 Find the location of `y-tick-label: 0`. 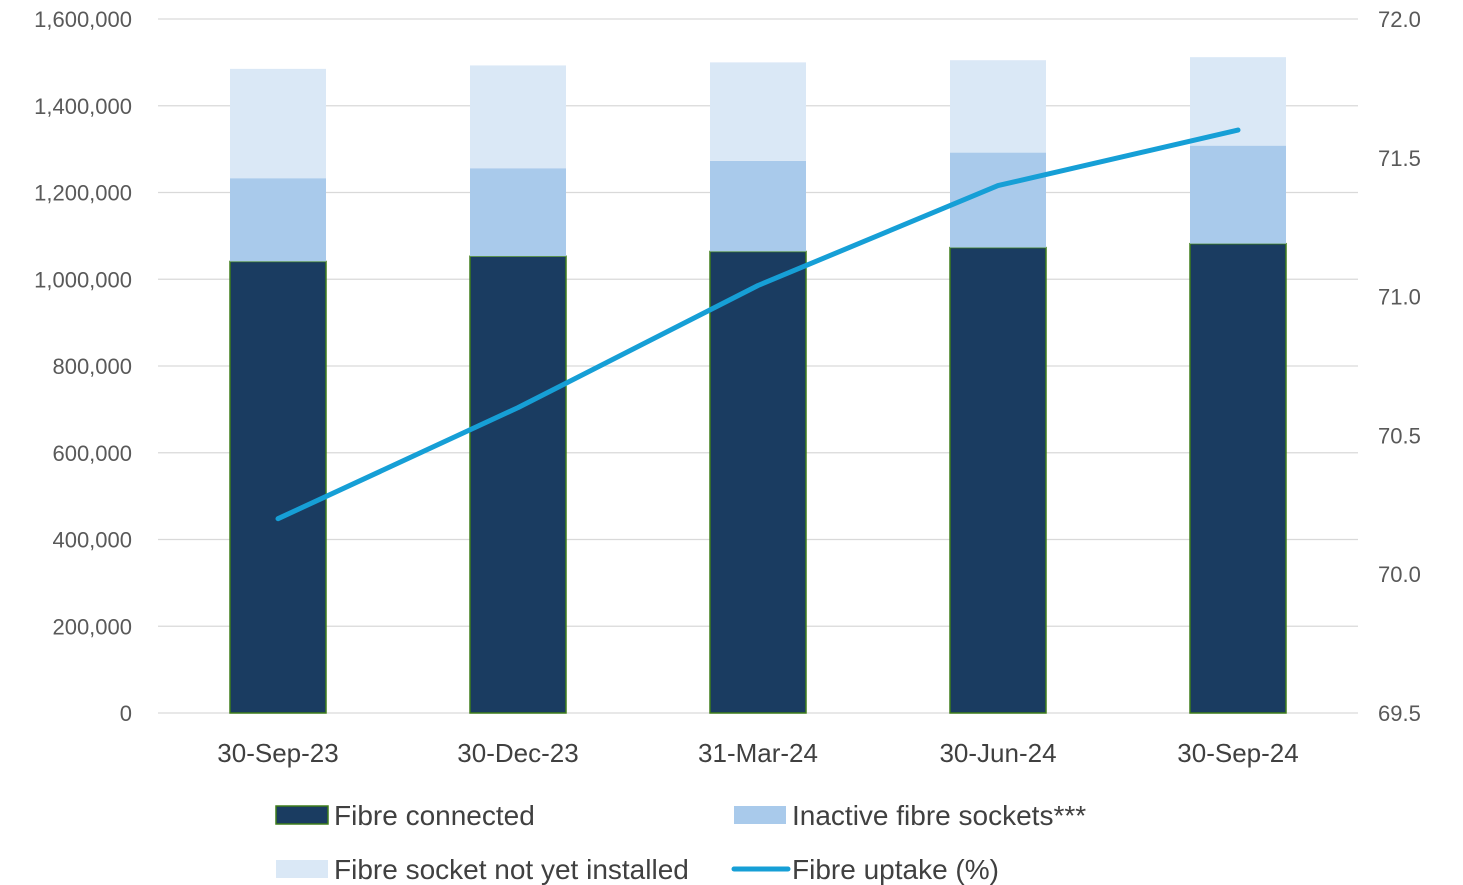

y-tick-label: 0 is located at coordinates (126, 713).